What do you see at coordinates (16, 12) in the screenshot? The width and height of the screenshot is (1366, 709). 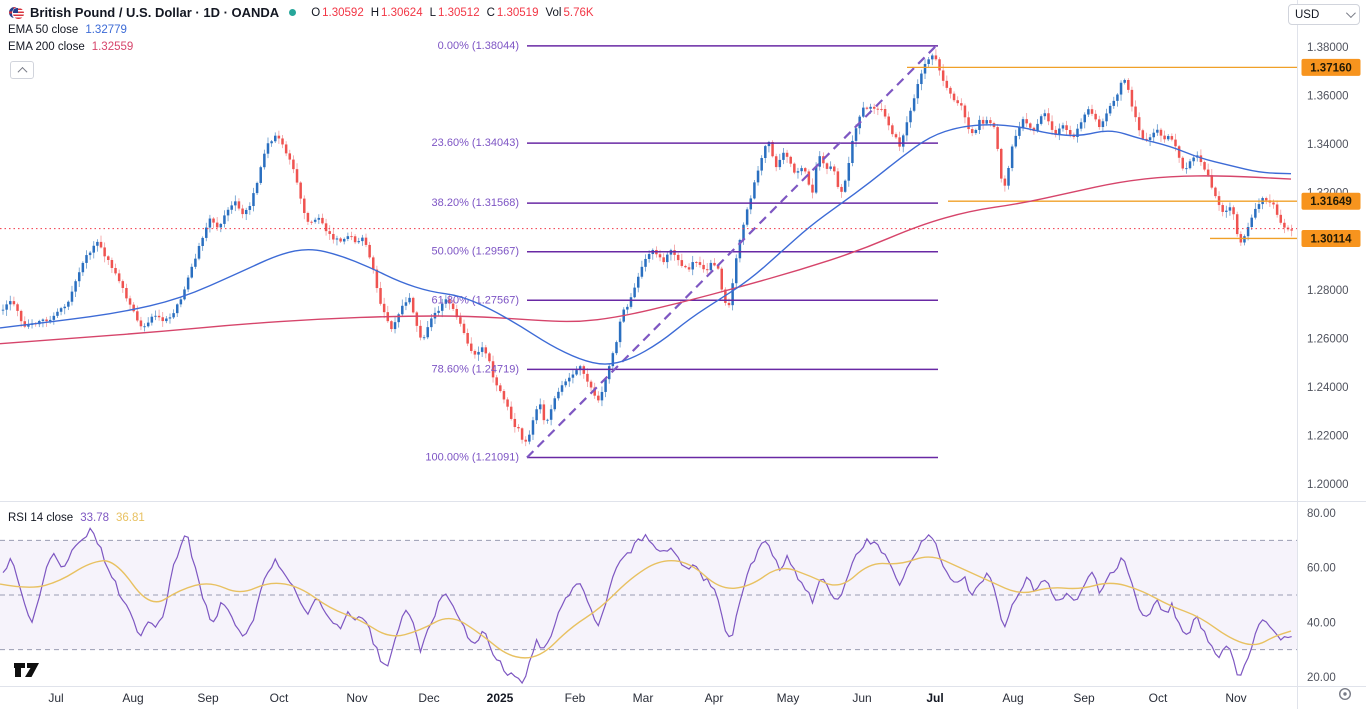 I see `gbpusd-flag-icon` at bounding box center [16, 12].